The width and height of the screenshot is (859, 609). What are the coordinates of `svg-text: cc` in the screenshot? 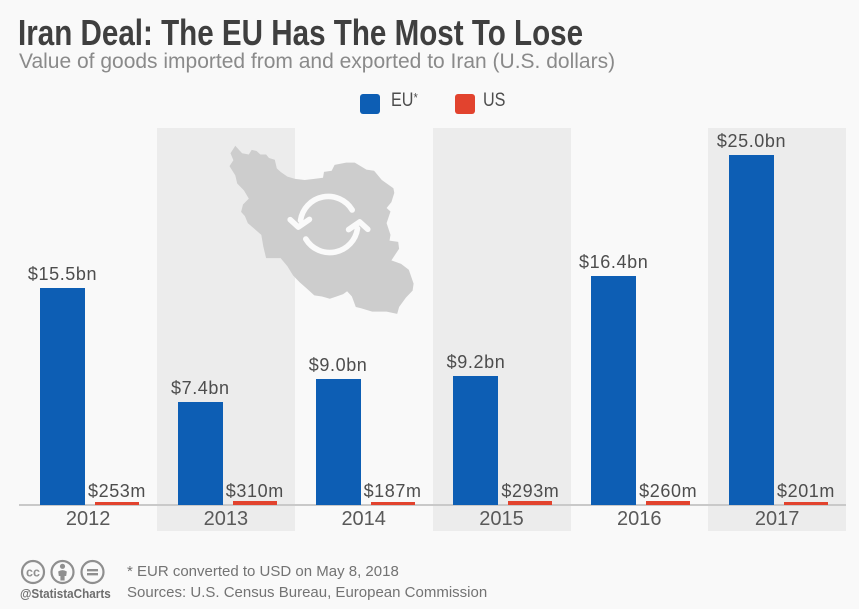 It's located at (33, 573).